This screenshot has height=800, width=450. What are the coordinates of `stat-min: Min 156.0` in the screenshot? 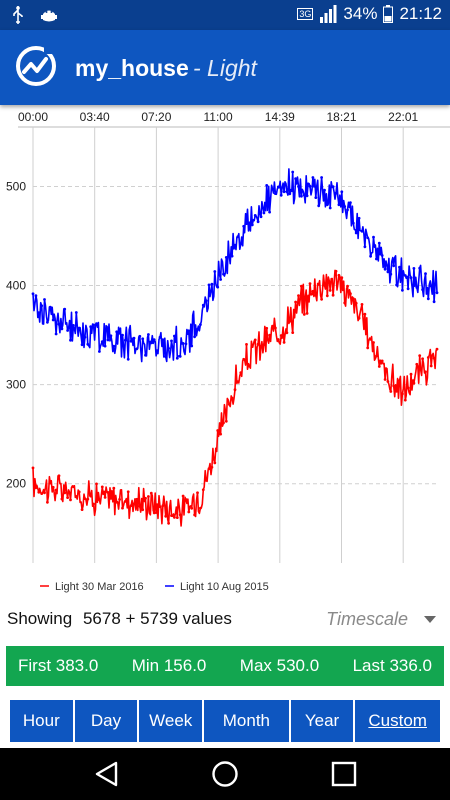 It's located at (169, 665).